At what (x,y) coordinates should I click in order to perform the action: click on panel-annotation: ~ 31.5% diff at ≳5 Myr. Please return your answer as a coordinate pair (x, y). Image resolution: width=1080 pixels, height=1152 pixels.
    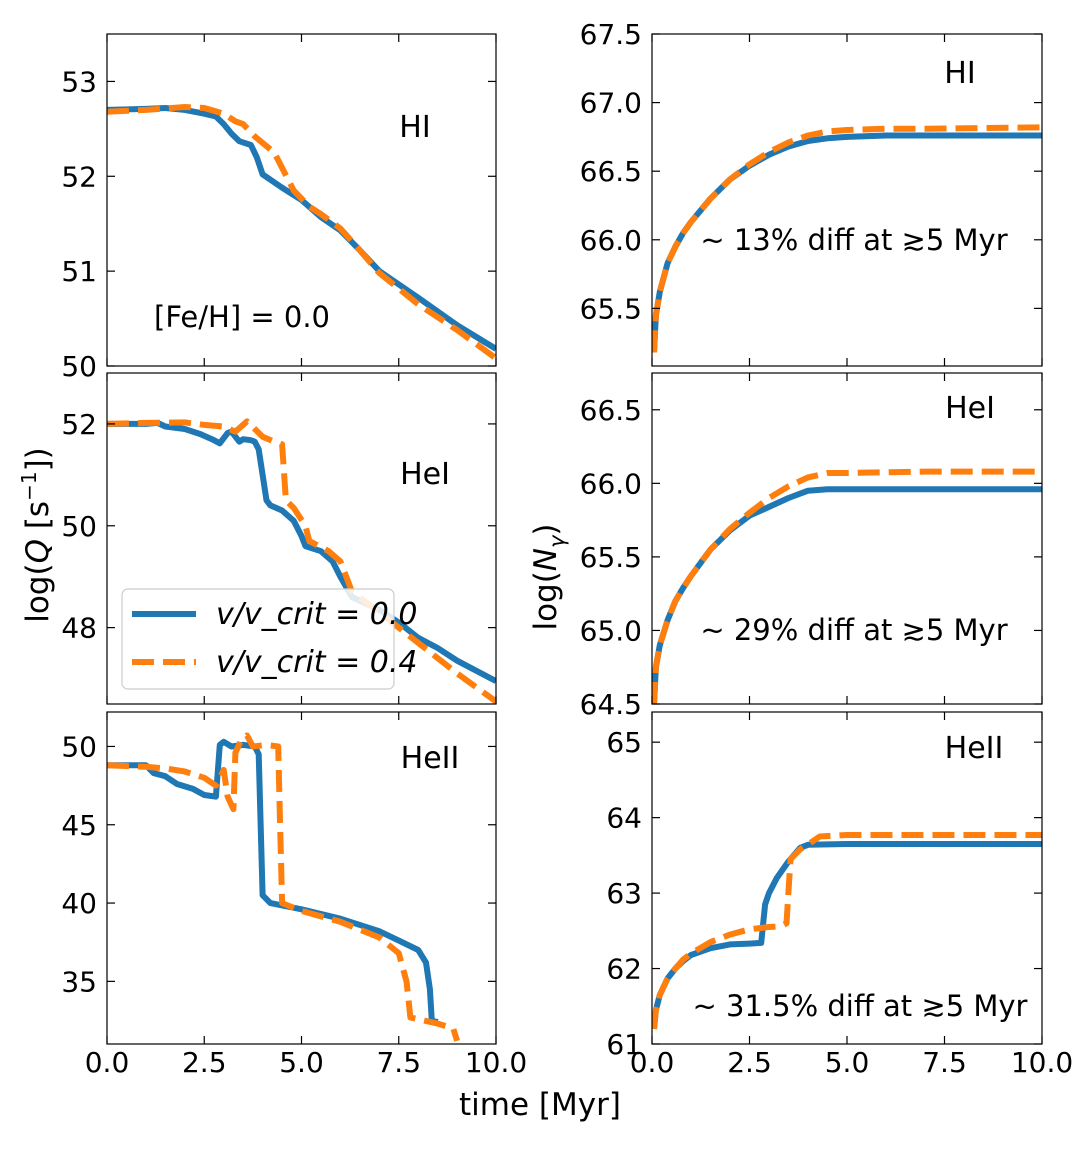
    Looking at the image, I should click on (860, 1006).